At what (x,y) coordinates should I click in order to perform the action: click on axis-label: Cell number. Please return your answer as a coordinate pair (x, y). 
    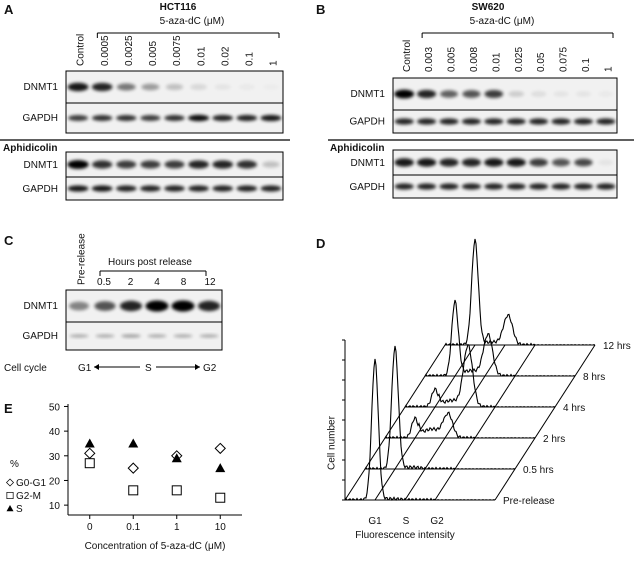
    Looking at the image, I should click on (332, 442).